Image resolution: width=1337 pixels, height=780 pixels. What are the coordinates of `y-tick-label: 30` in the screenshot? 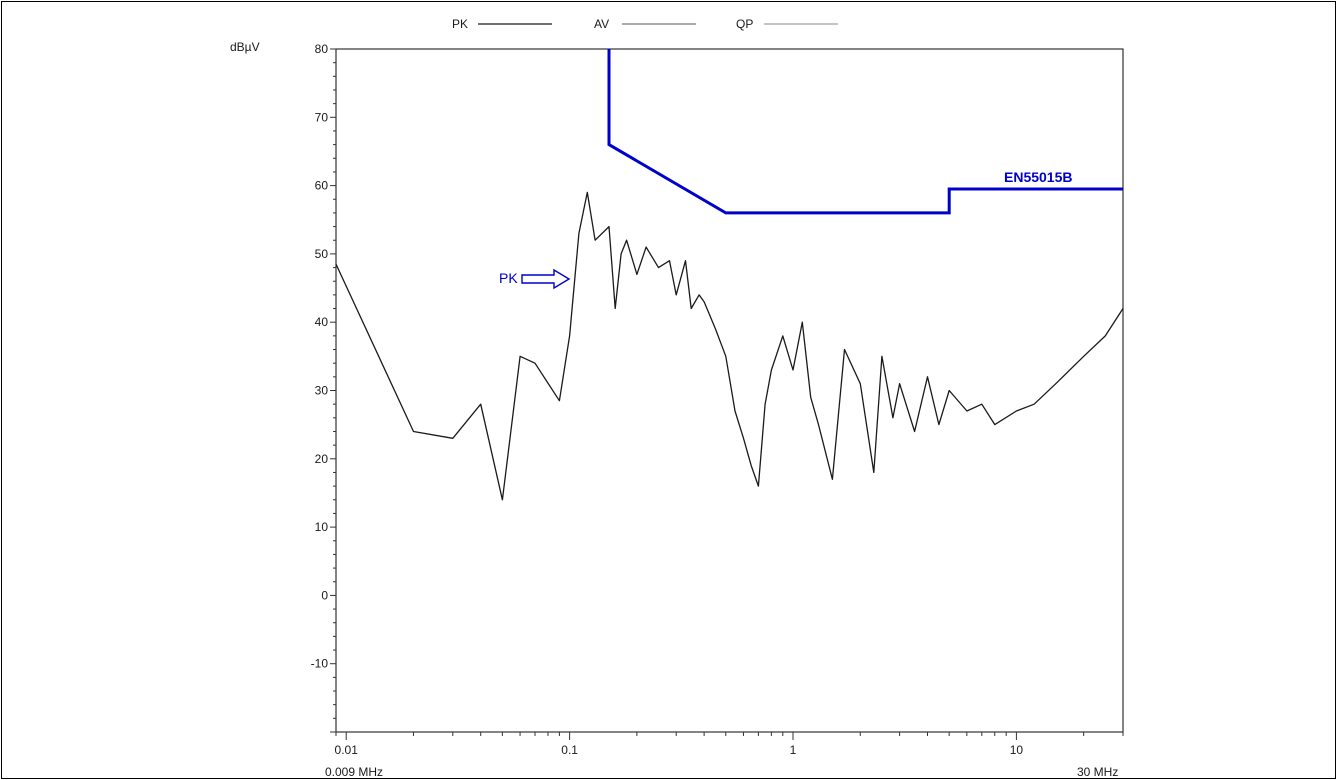 It's located at (322, 391).